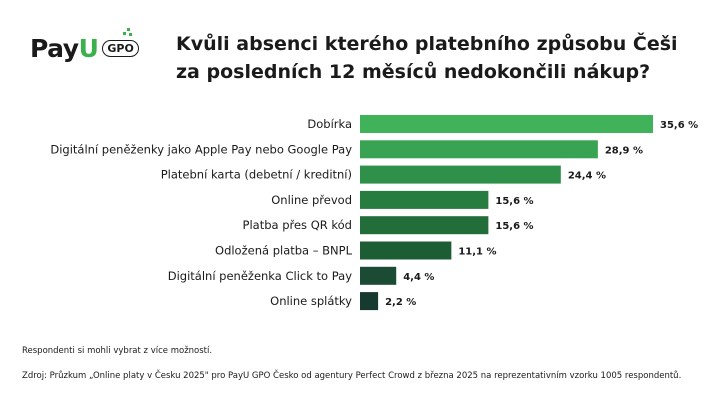 This screenshot has height=405, width=720. Describe the element at coordinates (477, 252) in the screenshot. I see `value-label: 11,1 %` at that location.